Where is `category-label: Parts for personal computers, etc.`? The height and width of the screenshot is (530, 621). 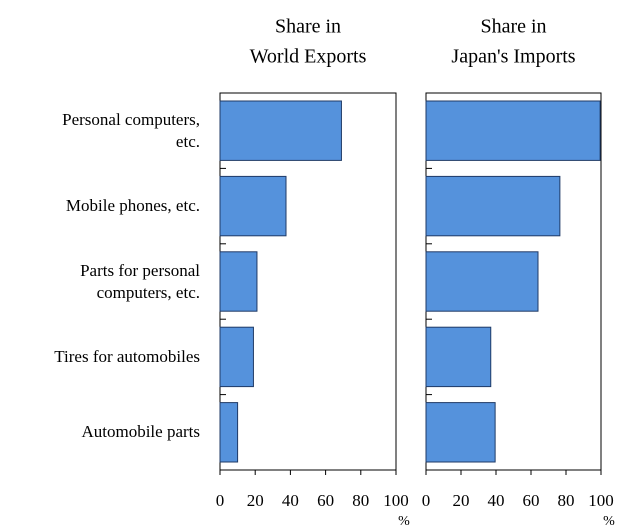 category-label: Parts for personal computers, etc. is located at coordinates (140, 281).